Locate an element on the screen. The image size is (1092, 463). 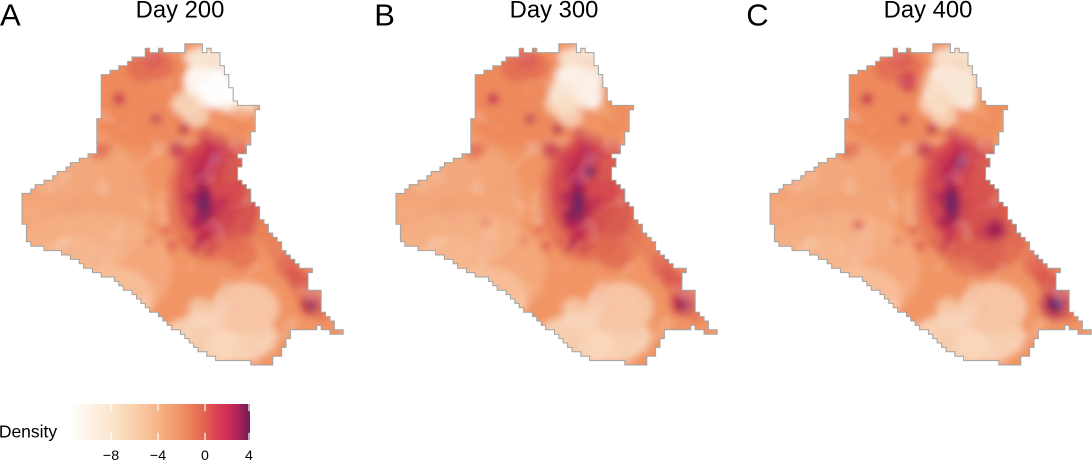
svg-text: B is located at coordinates (384, 16).